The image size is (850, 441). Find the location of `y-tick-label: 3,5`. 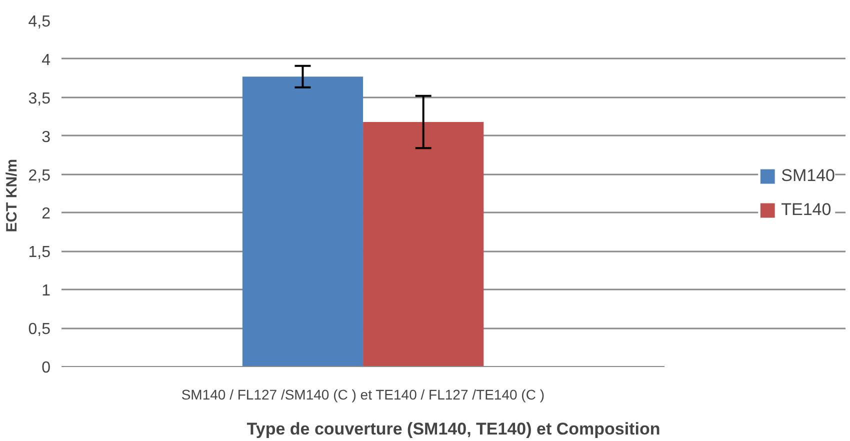

y-tick-label: 3,5 is located at coordinates (39, 99).